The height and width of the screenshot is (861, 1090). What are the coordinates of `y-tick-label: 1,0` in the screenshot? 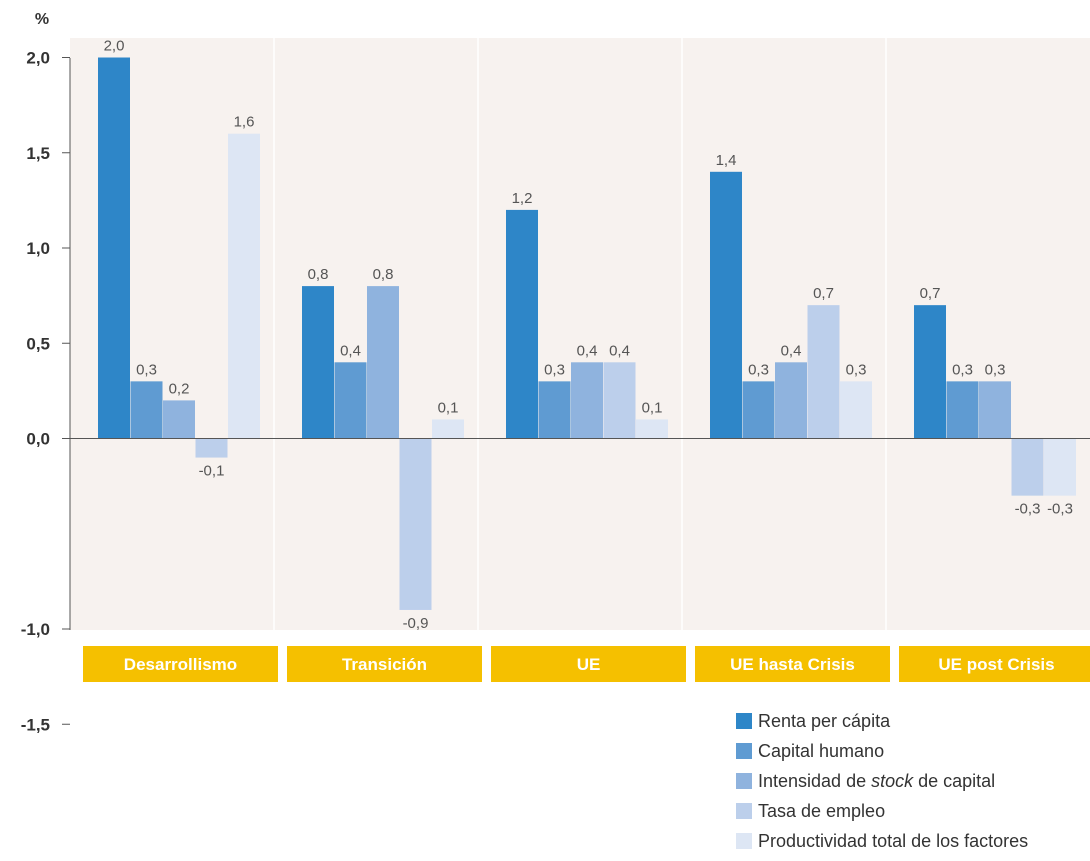 It's located at (38, 248).